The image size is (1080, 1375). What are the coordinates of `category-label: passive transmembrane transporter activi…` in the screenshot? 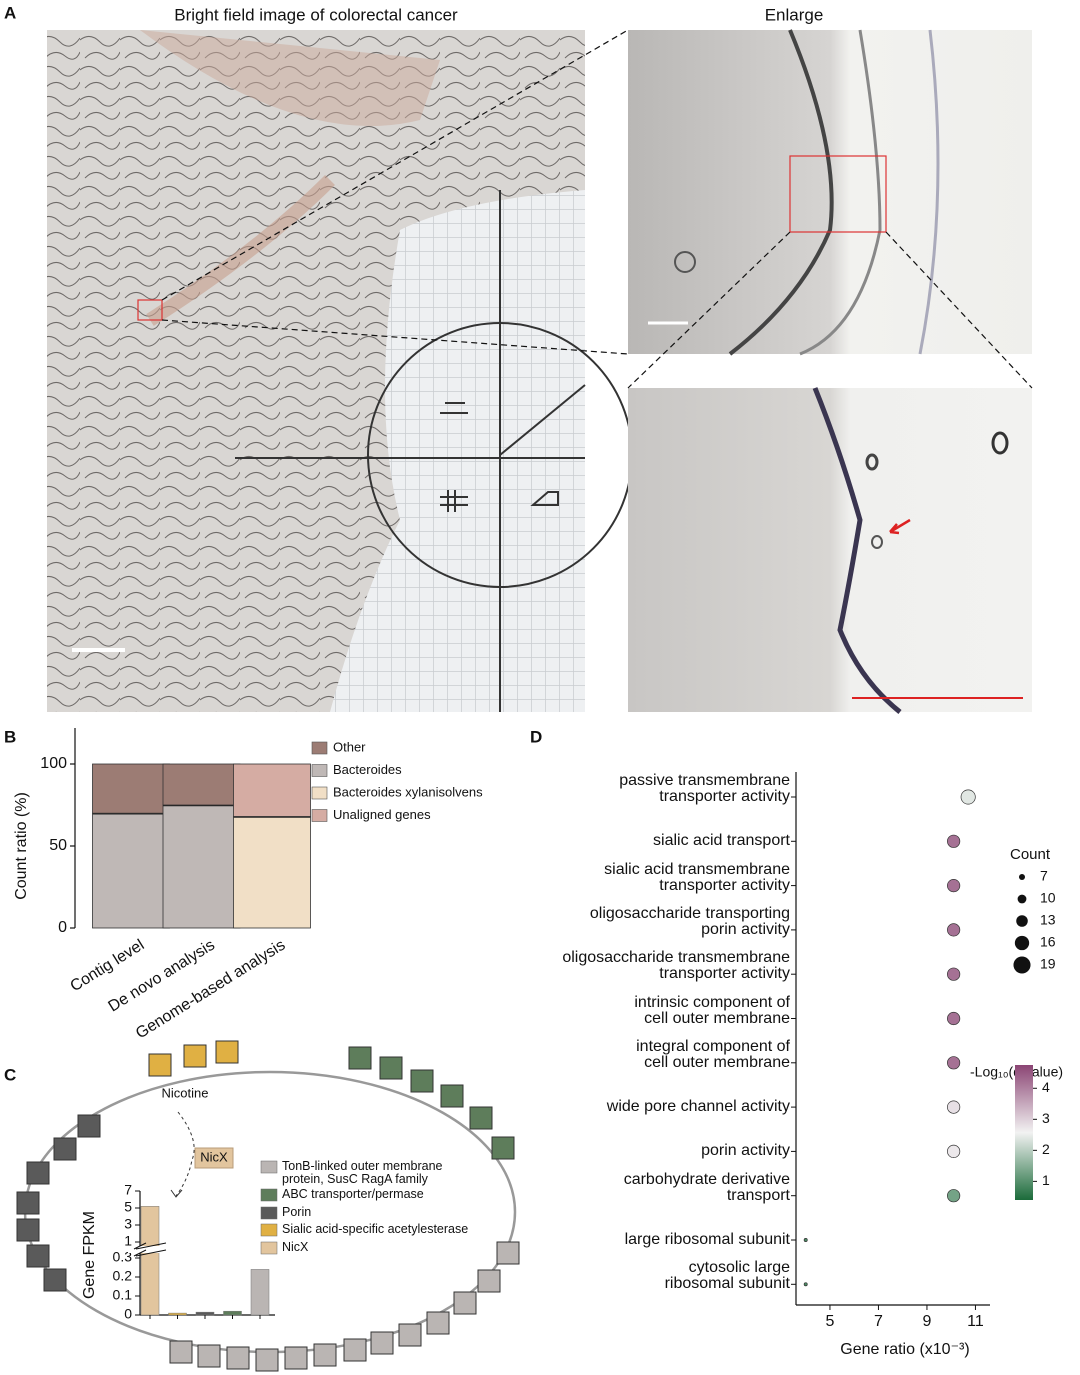 It's located at (704, 788).